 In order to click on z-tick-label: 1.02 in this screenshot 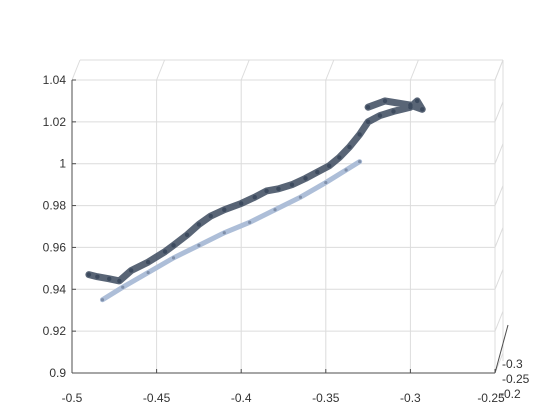, I will do `click(55, 122)`.